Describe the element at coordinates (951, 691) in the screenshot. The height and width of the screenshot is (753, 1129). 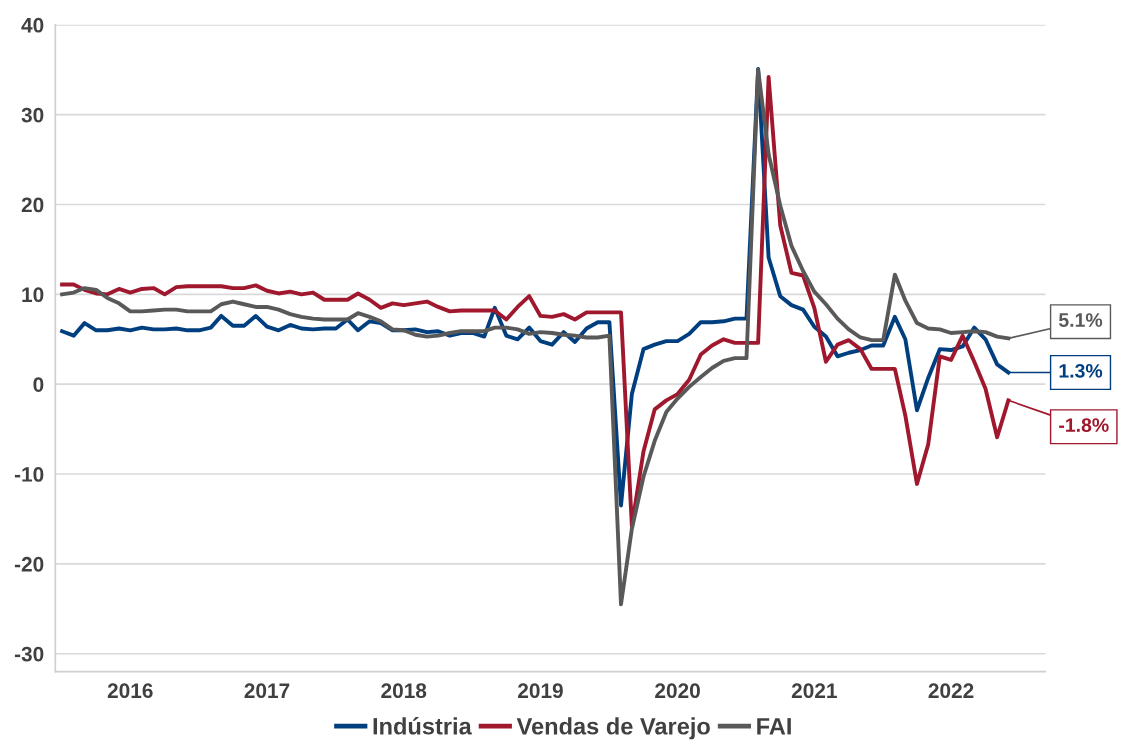
I see `x-tick-label: 2022` at that location.